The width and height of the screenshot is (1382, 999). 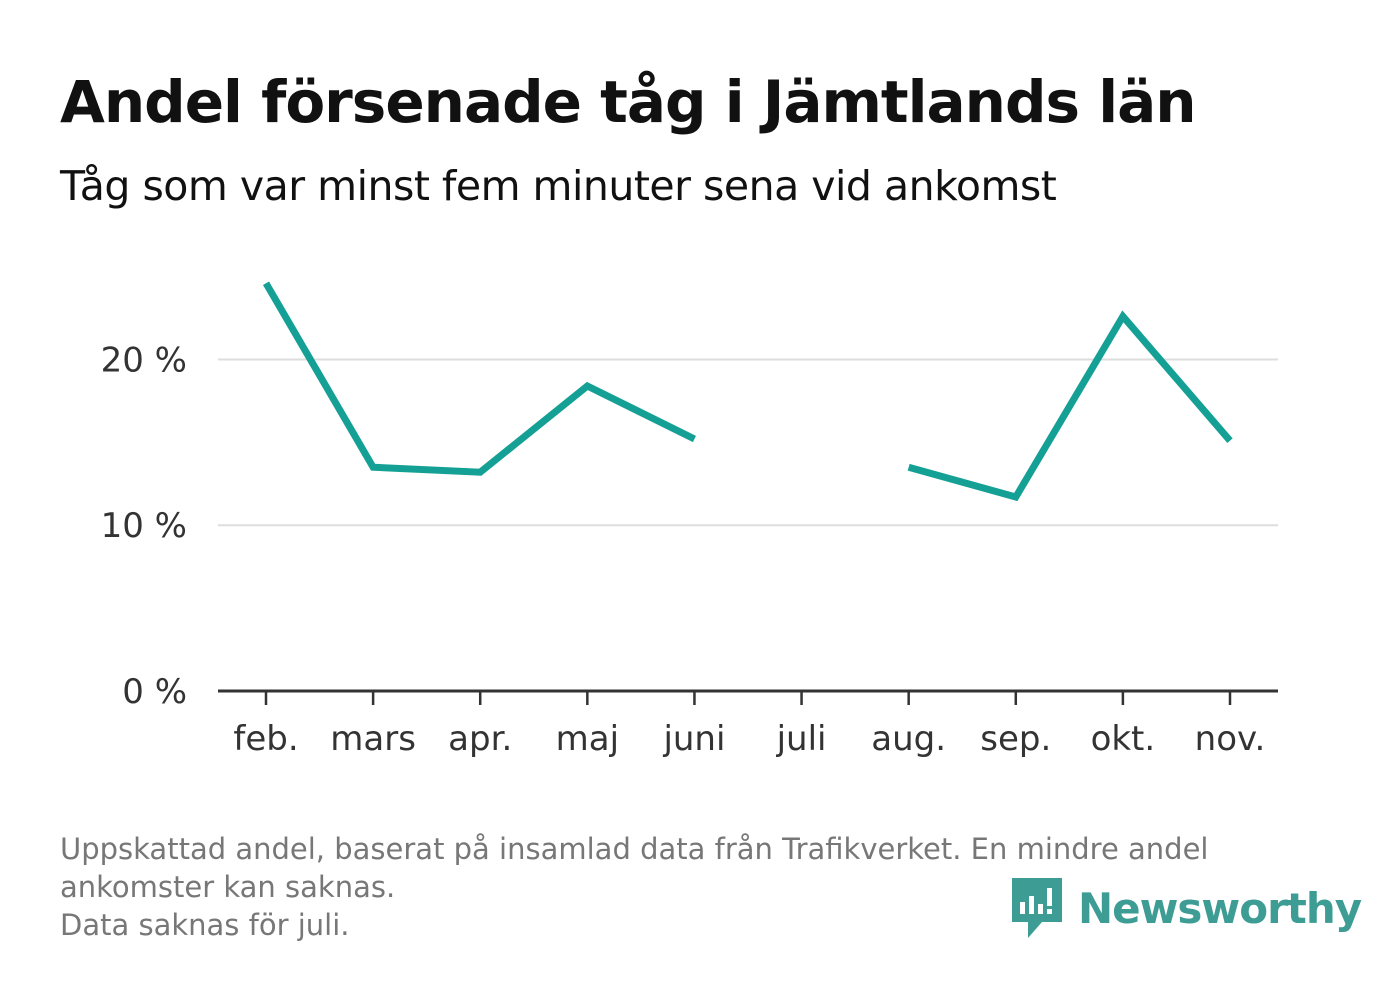 What do you see at coordinates (748, 697) in the screenshot?
I see `x-axis` at bounding box center [748, 697].